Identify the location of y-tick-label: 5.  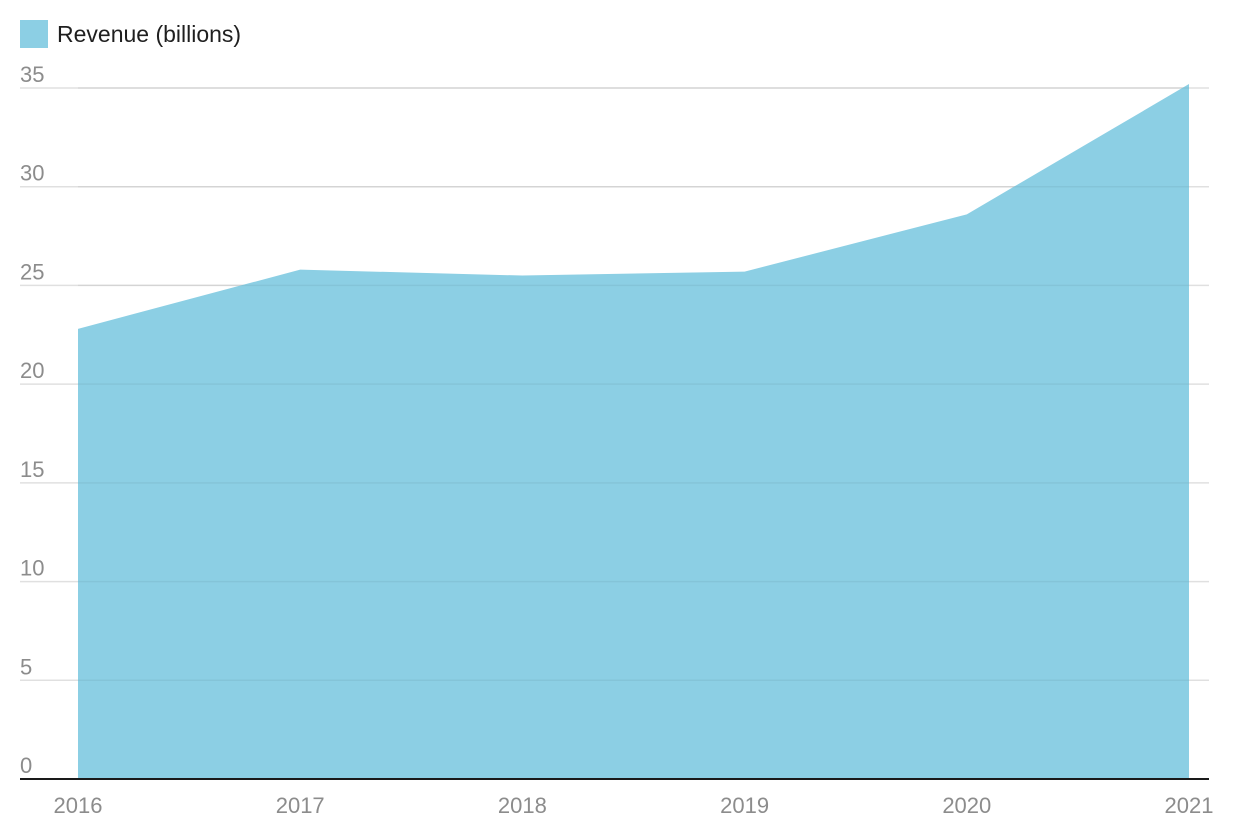
(26, 666).